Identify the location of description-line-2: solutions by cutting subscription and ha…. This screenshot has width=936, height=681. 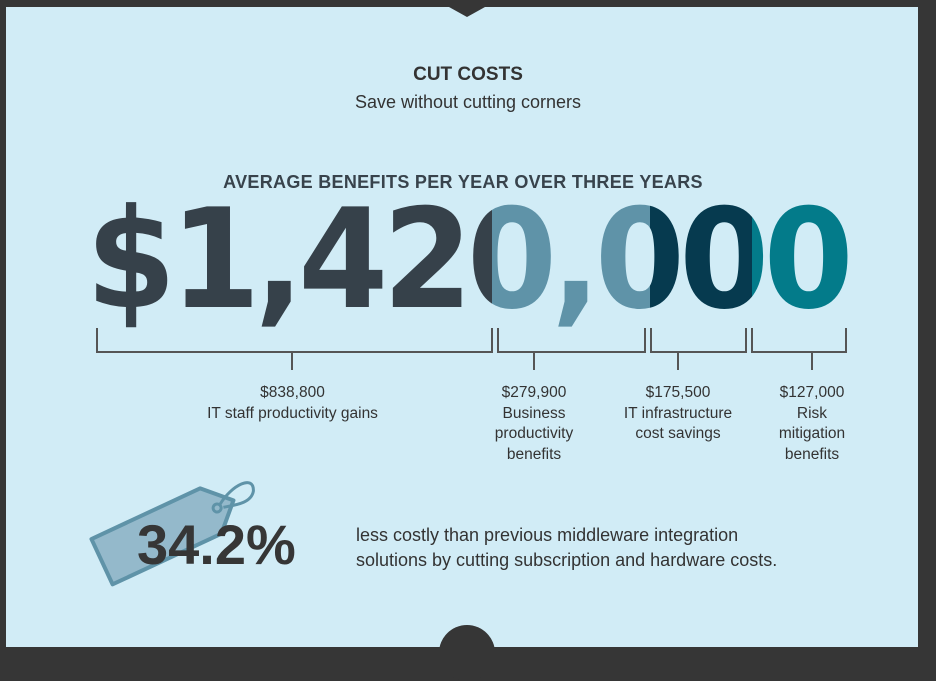
(567, 560).